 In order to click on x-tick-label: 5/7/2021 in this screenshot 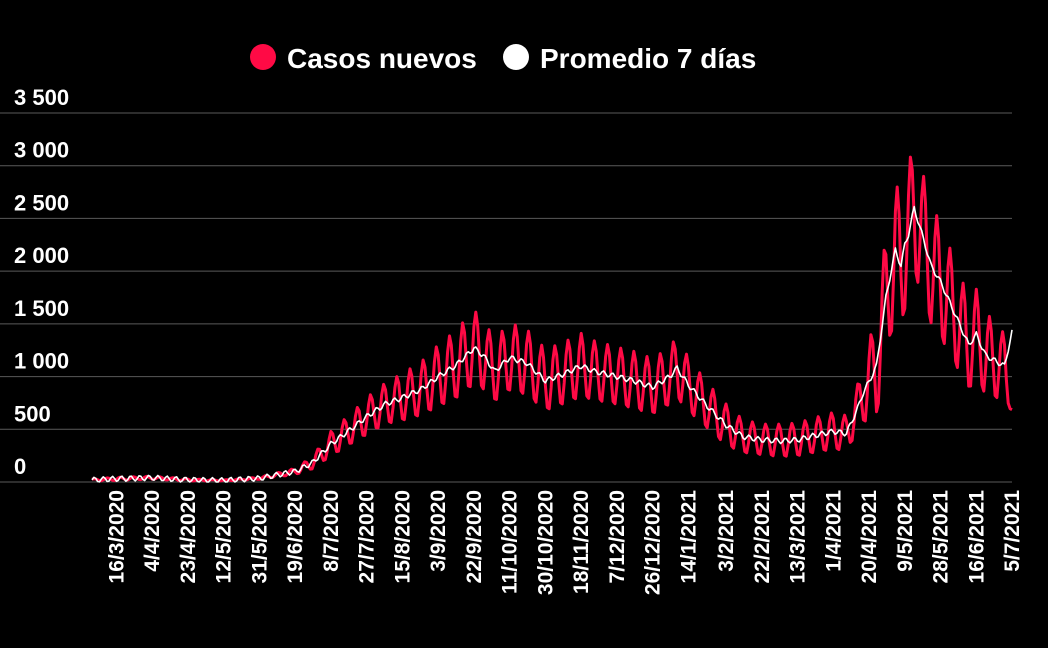, I will do `click(1012, 531)`.